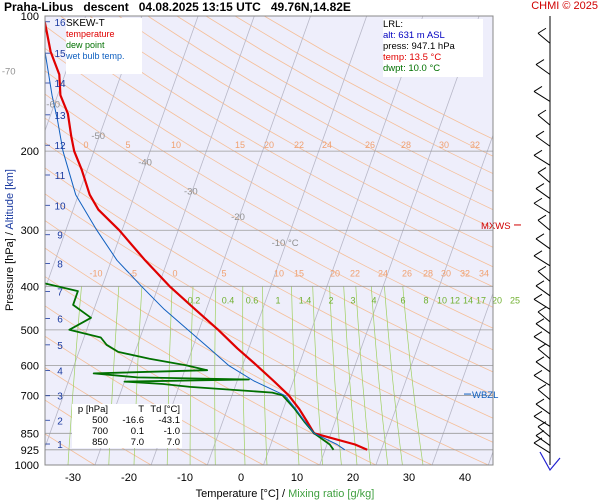  I want to click on pressure-tick-label: 300, so click(30, 231).